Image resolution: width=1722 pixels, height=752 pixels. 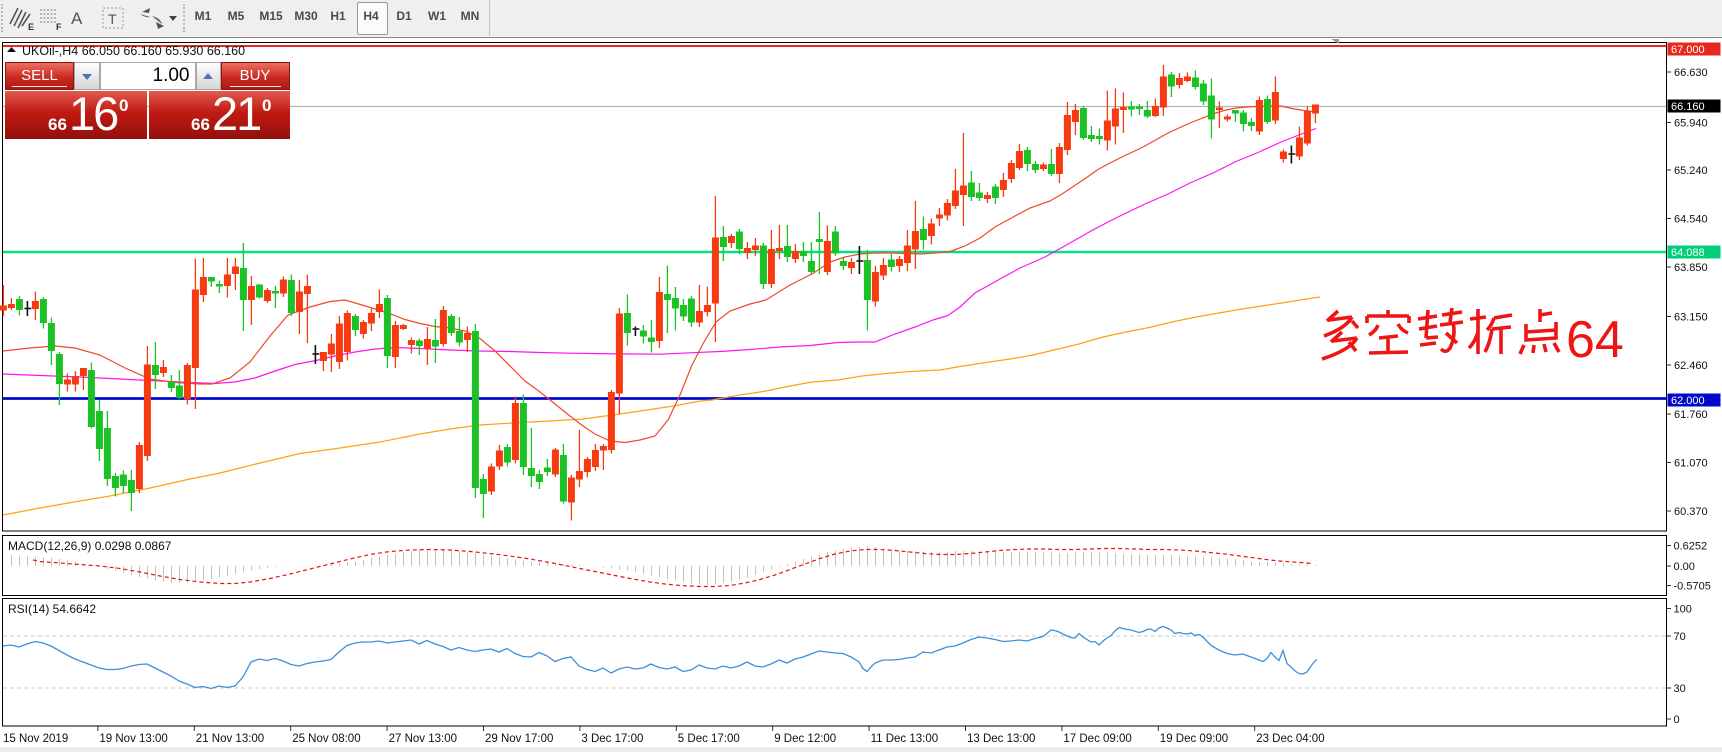 I want to click on svg-text: 19 Dec 09:00, so click(x=1194, y=739).